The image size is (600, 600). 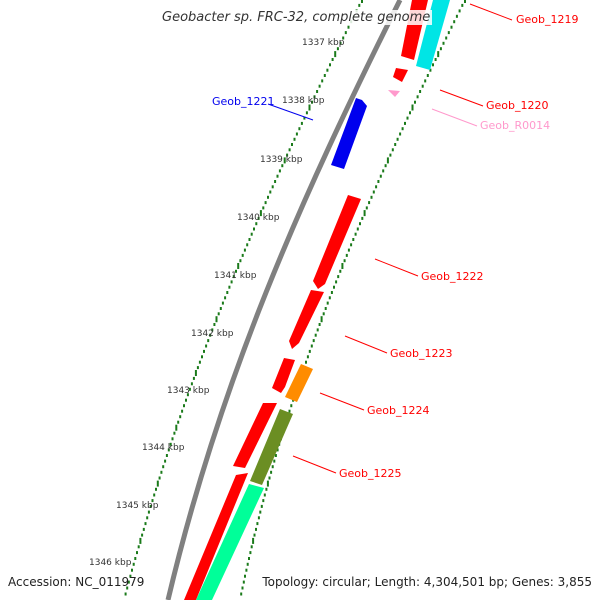 What do you see at coordinates (76, 582) in the screenshot?
I see `accession-label: Accession: NC_011979` at bounding box center [76, 582].